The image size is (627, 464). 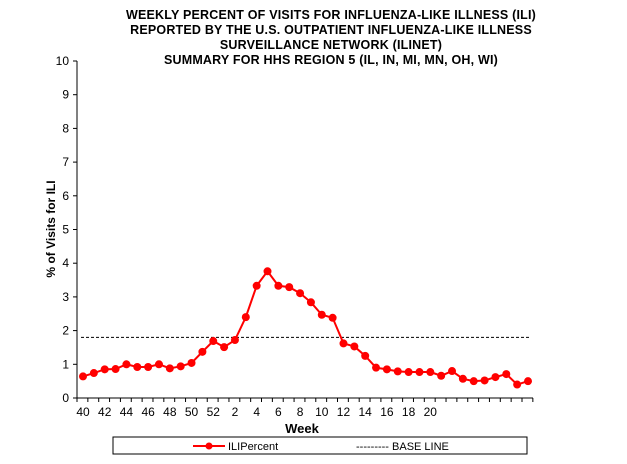 I want to click on legend-ili-label: ILIPercent, so click(x=253, y=447).